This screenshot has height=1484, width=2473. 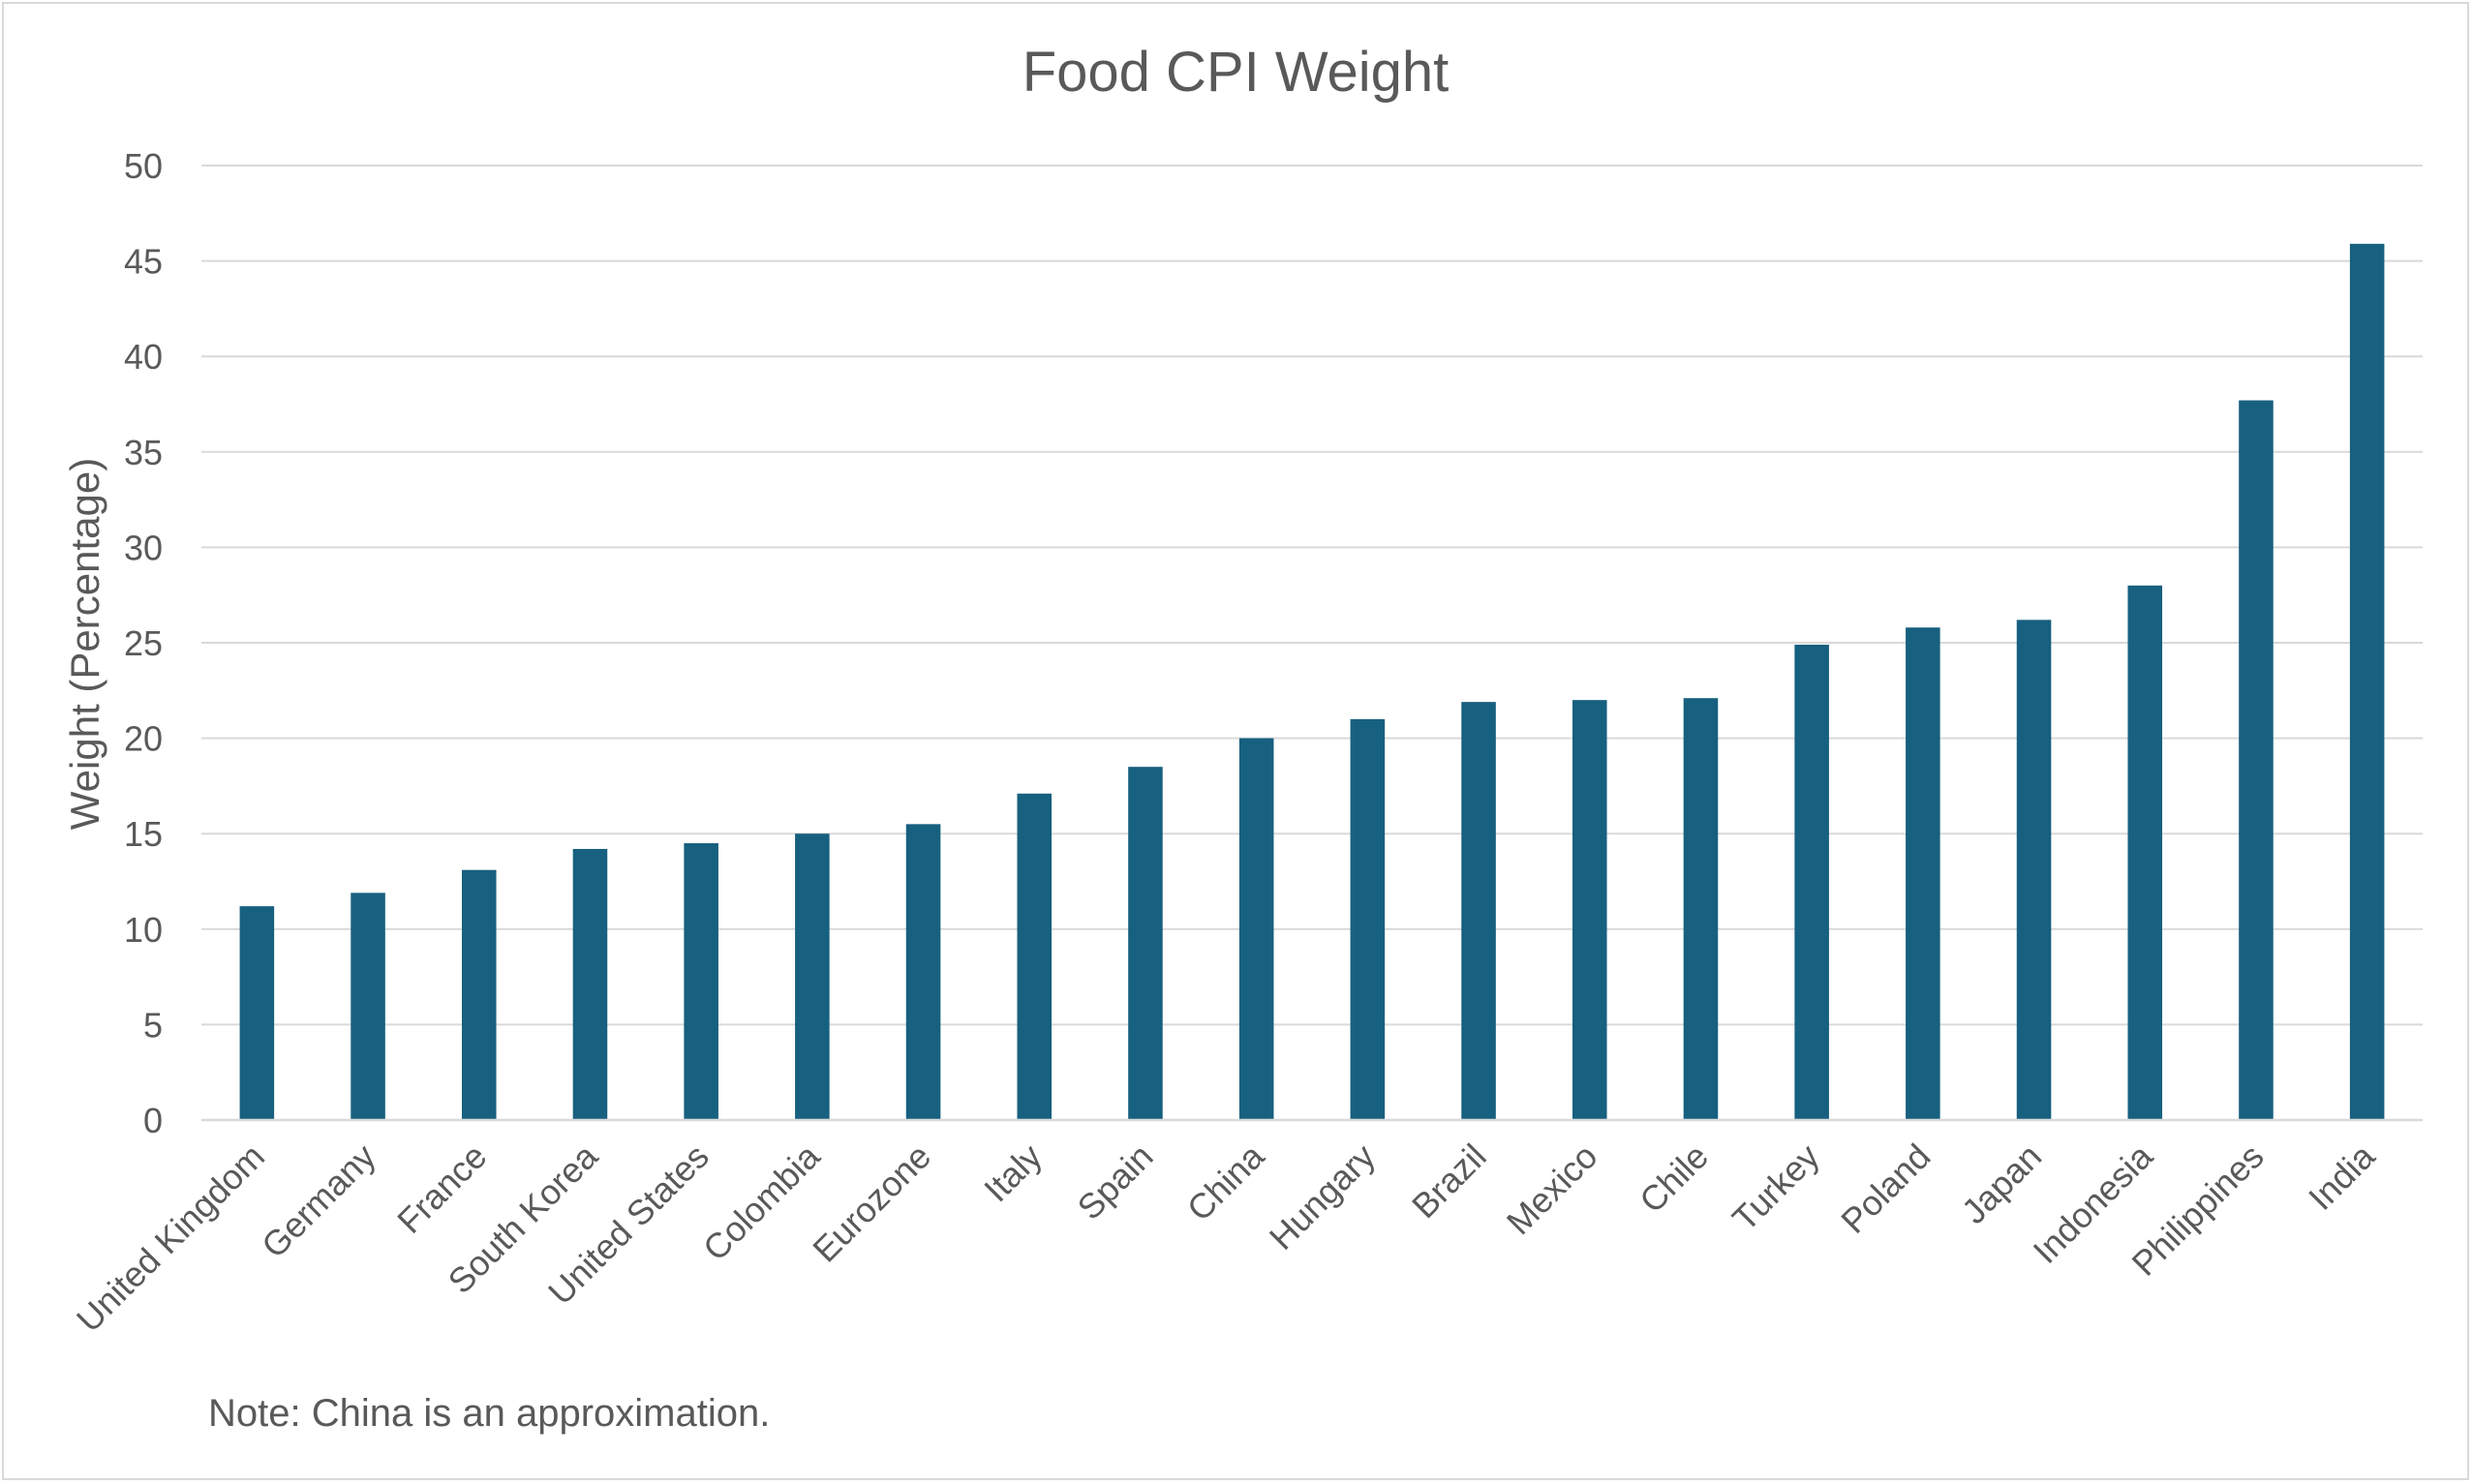 What do you see at coordinates (1115, 1181) in the screenshot?
I see `x-tick-label: Spain` at bounding box center [1115, 1181].